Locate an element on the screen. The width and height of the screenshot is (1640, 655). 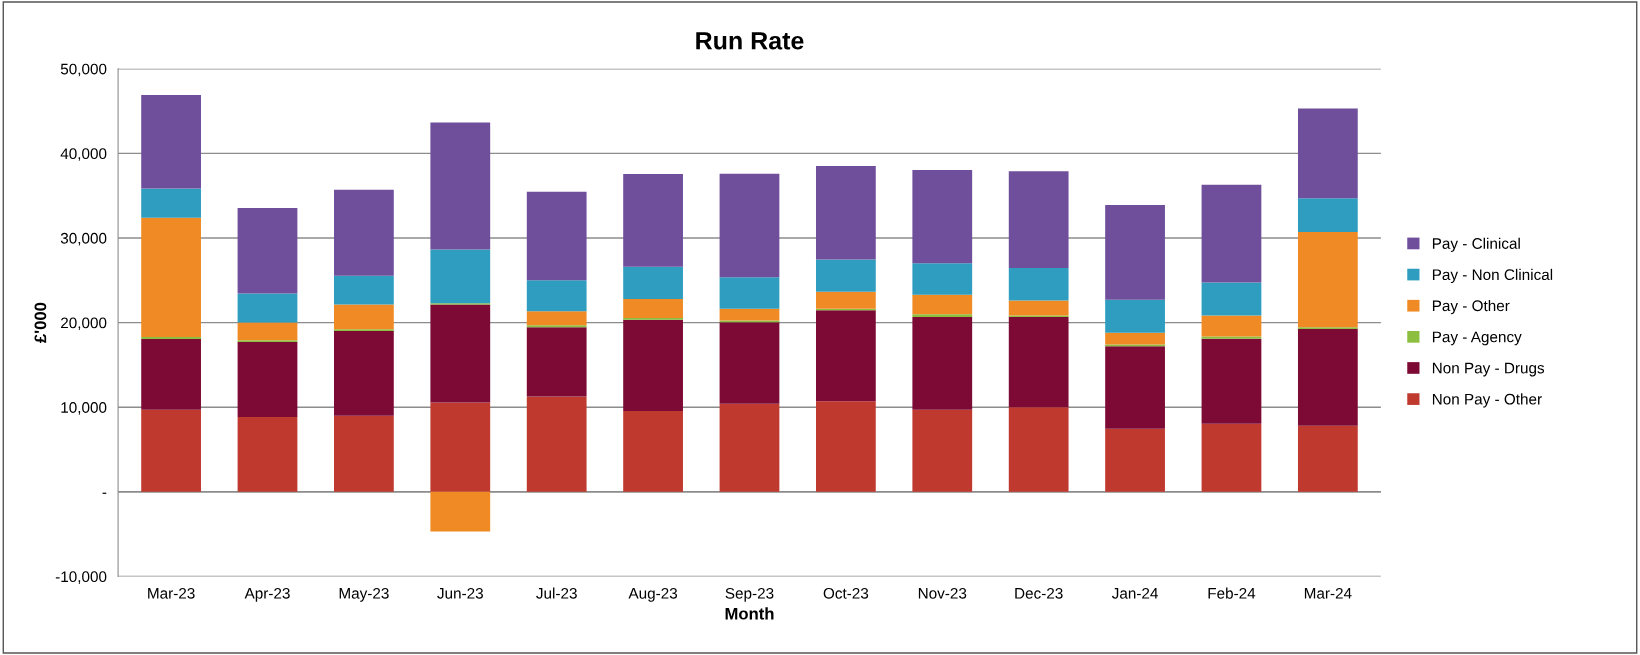
legend-label: Non Pay - Other is located at coordinates (1487, 400).